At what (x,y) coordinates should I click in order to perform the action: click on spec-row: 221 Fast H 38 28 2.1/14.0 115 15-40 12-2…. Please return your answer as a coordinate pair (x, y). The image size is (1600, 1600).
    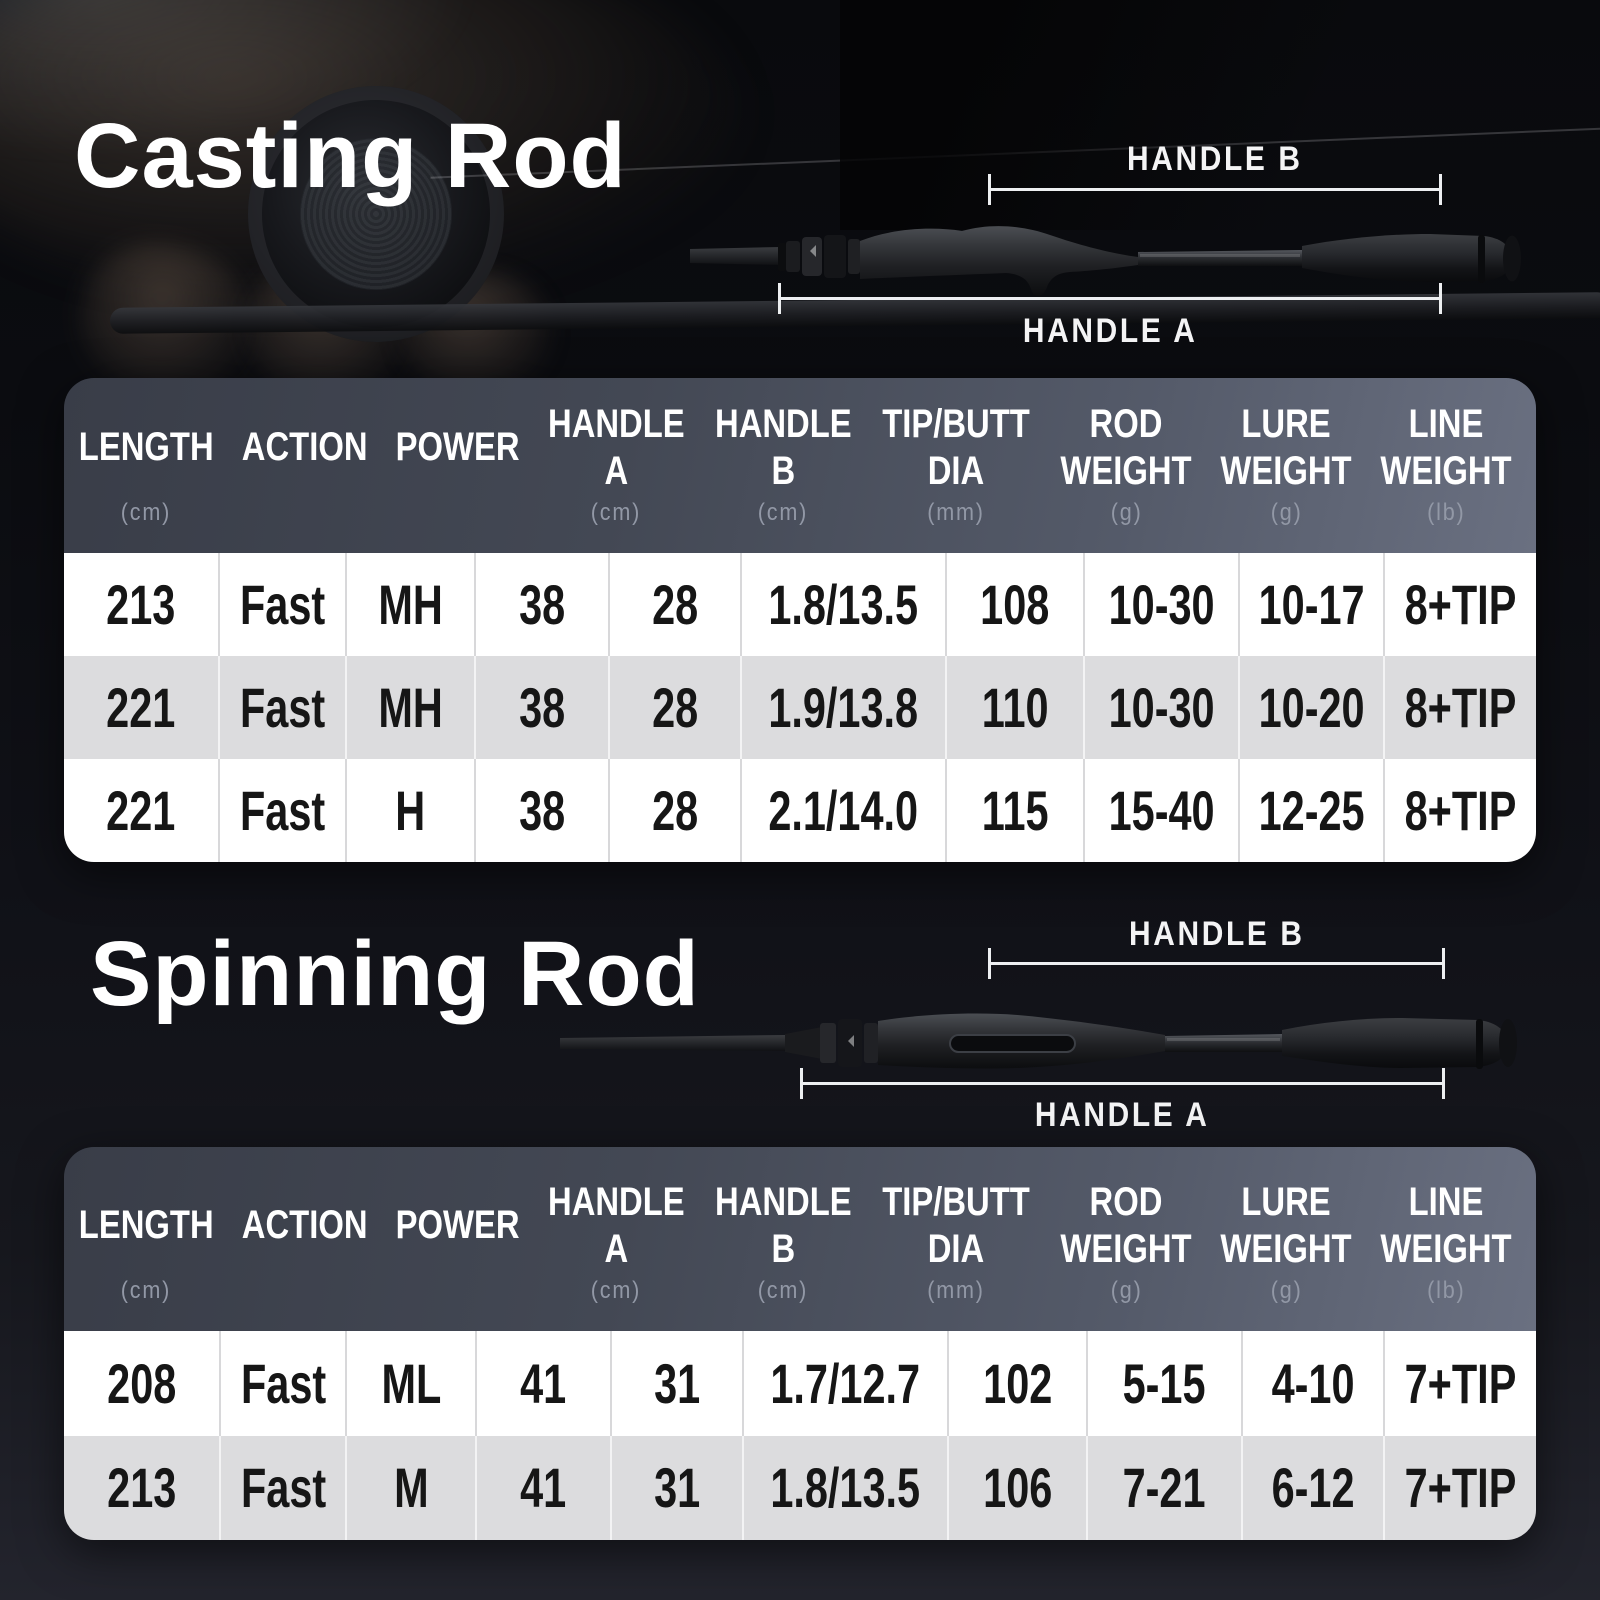
    Looking at the image, I should click on (800, 810).